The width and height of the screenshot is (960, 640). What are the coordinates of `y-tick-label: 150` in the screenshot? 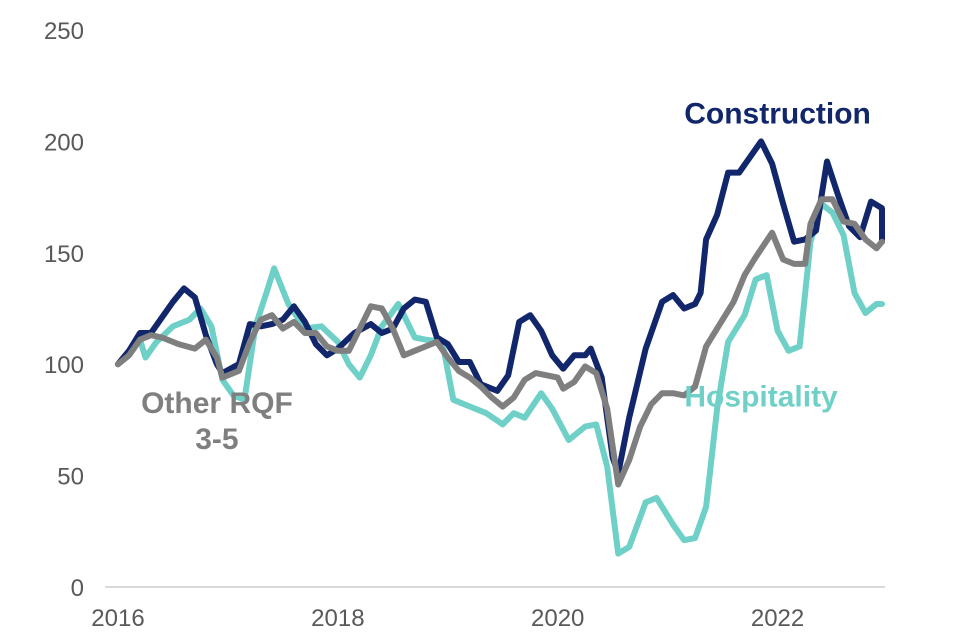 It's located at (64, 254).